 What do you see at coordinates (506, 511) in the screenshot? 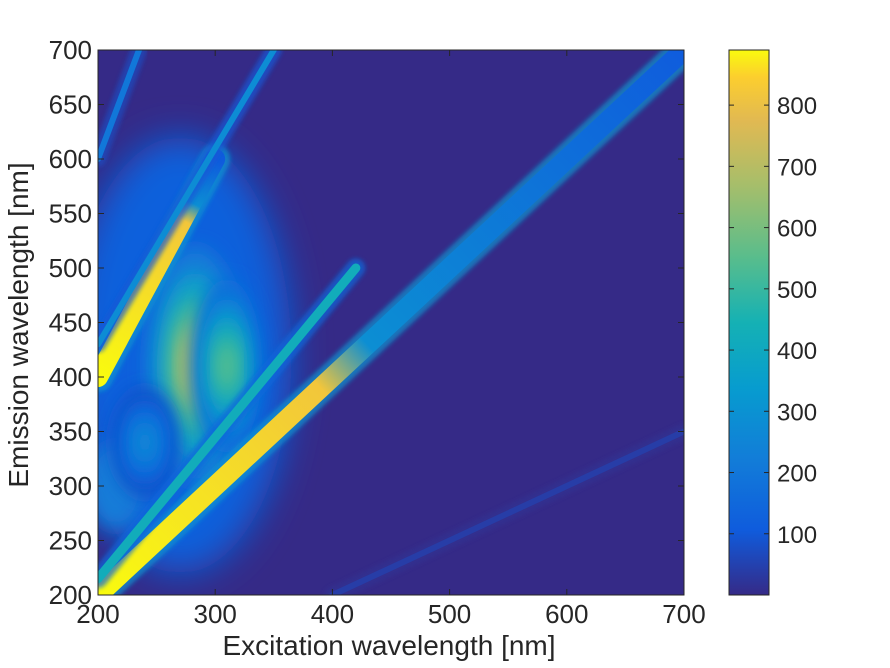
I see `half-order-scatter` at bounding box center [506, 511].